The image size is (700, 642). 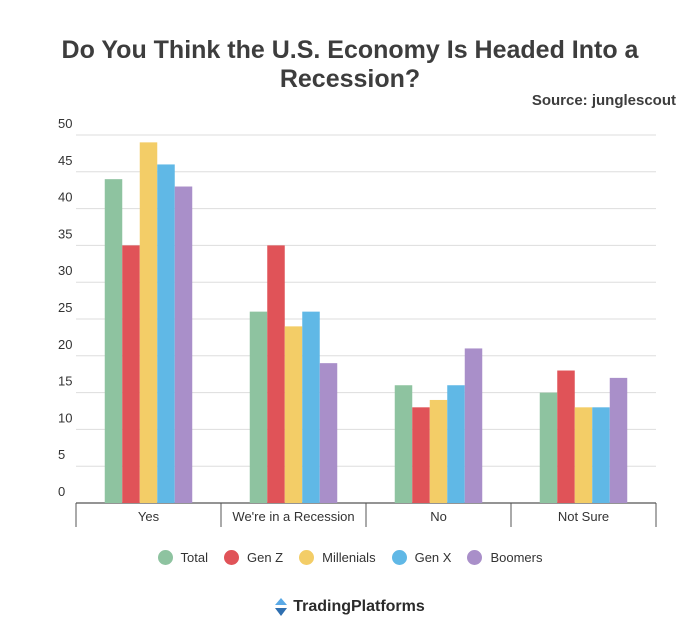 What do you see at coordinates (359, 606) in the screenshot?
I see `brand-name: TradingPlatforms` at bounding box center [359, 606].